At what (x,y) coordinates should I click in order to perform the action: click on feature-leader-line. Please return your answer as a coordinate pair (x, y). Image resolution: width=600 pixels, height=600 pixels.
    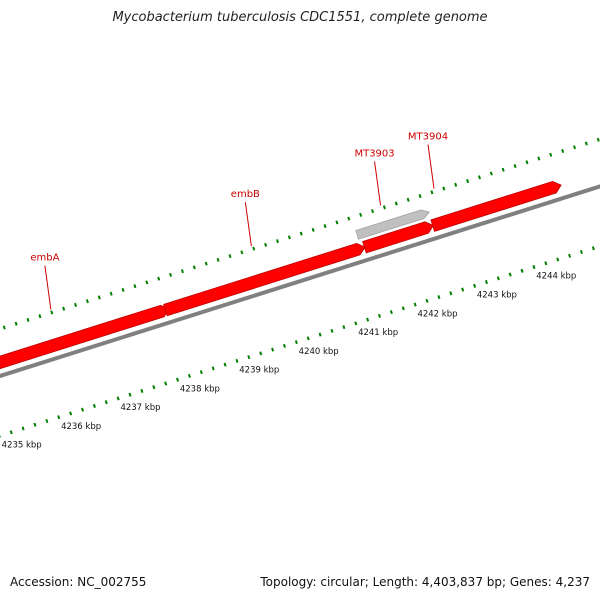
    Looking at the image, I should click on (378, 183).